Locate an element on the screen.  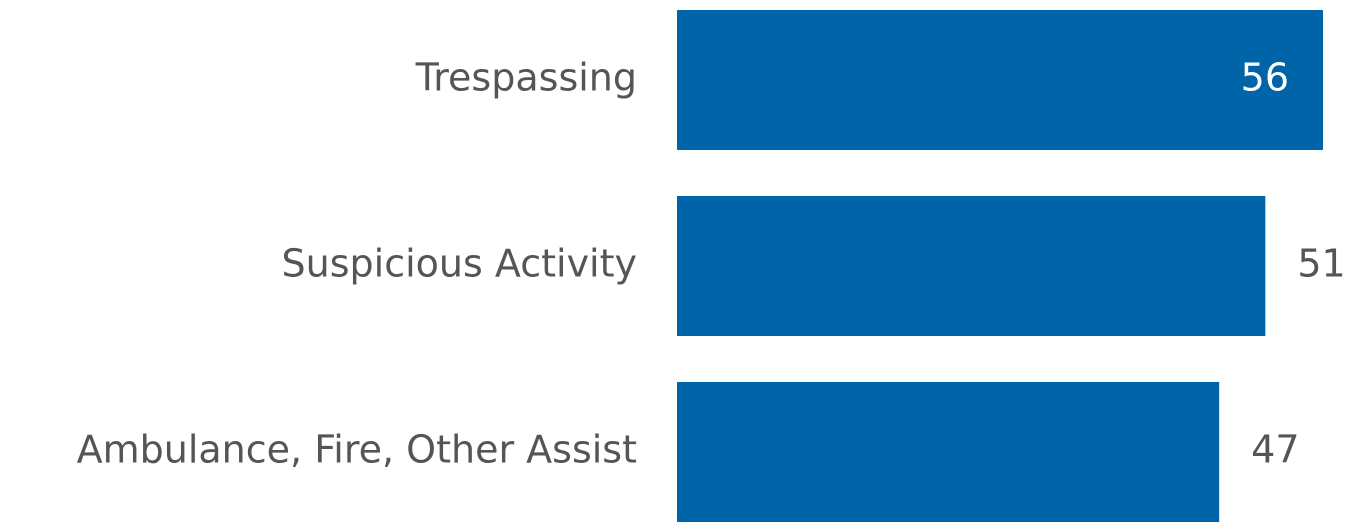
y-tick-label: Trespassing is located at coordinates (526, 78).